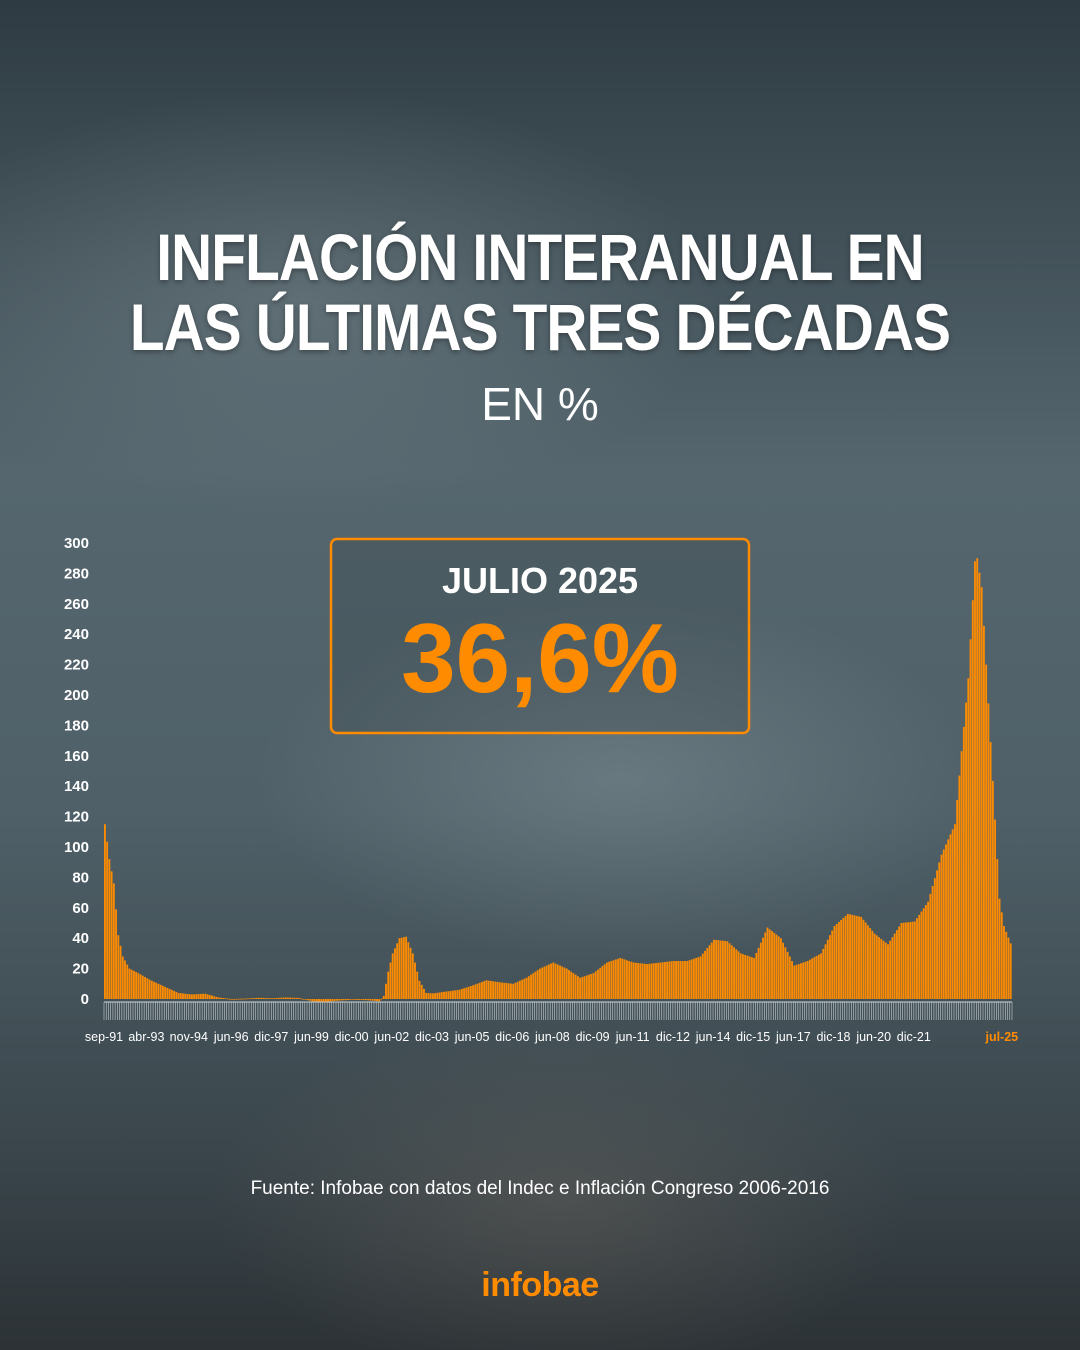 This screenshot has width=1080, height=1350. What do you see at coordinates (76, 604) in the screenshot?
I see `y-tick-label: 260` at bounding box center [76, 604].